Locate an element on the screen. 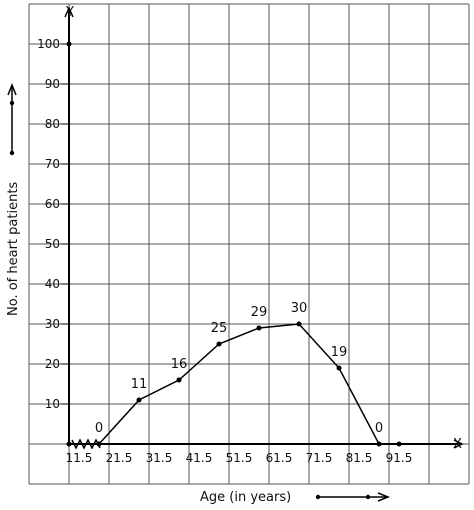 The height and width of the screenshot is (510, 474). x-tick-label: 61.5 is located at coordinates (279, 458).